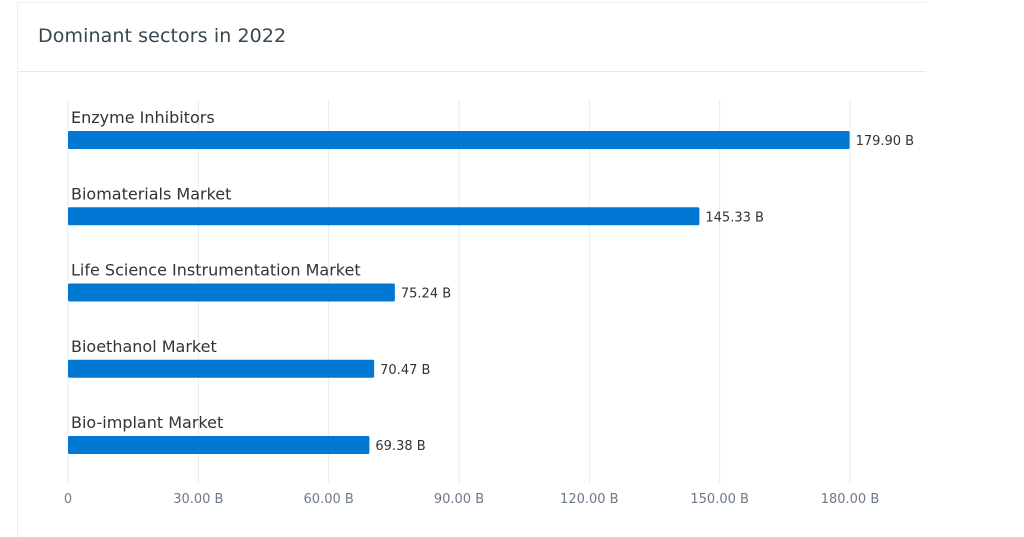 The image size is (1024, 537). What do you see at coordinates (734, 217) in the screenshot?
I see `data-label: 145.33 B` at bounding box center [734, 217].